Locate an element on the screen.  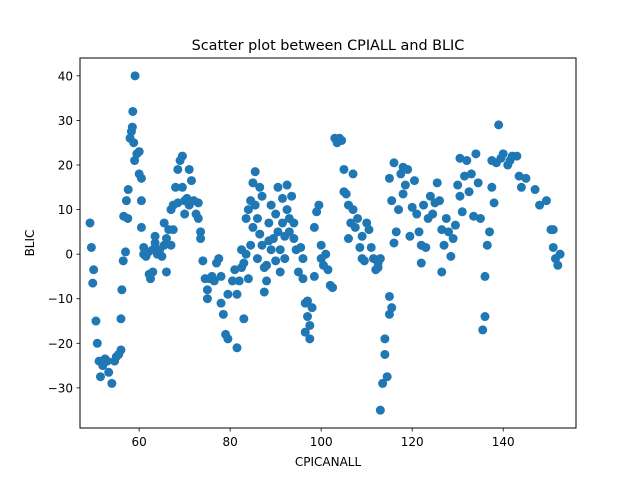
y-tick-label: 0 is located at coordinates (69, 255).